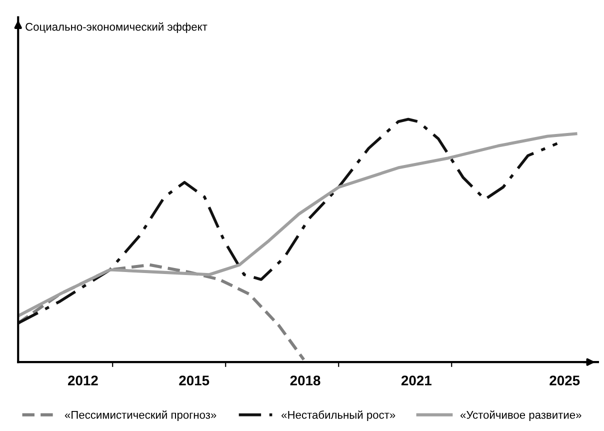 The image size is (604, 431). Describe the element at coordinates (117, 27) in the screenshot. I see `text: Социально-экономический эффект` at that location.